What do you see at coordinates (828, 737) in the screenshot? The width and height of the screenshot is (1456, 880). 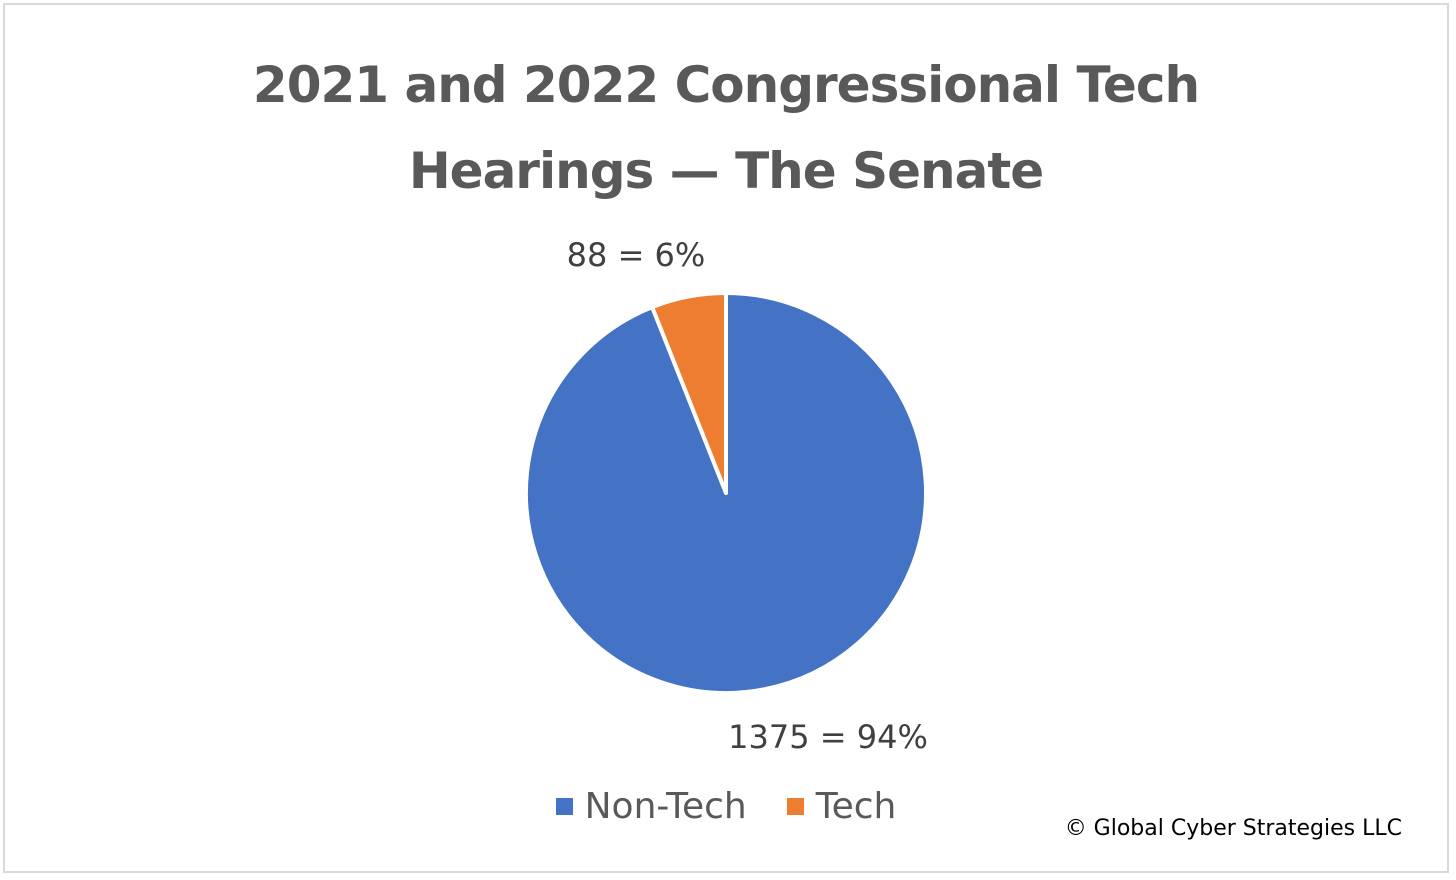 I see `data-label-non-tech: 1375 = 94%` at bounding box center [828, 737].